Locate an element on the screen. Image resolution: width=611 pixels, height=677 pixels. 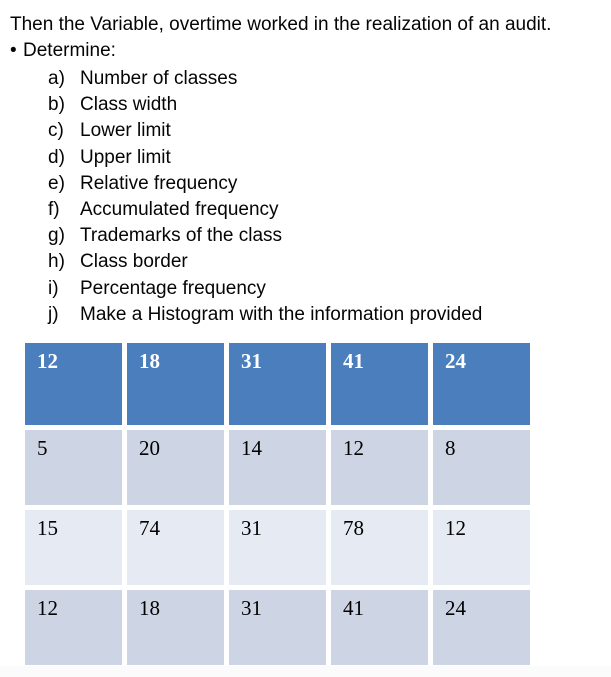
table-cell: 5 is located at coordinates (73, 467).